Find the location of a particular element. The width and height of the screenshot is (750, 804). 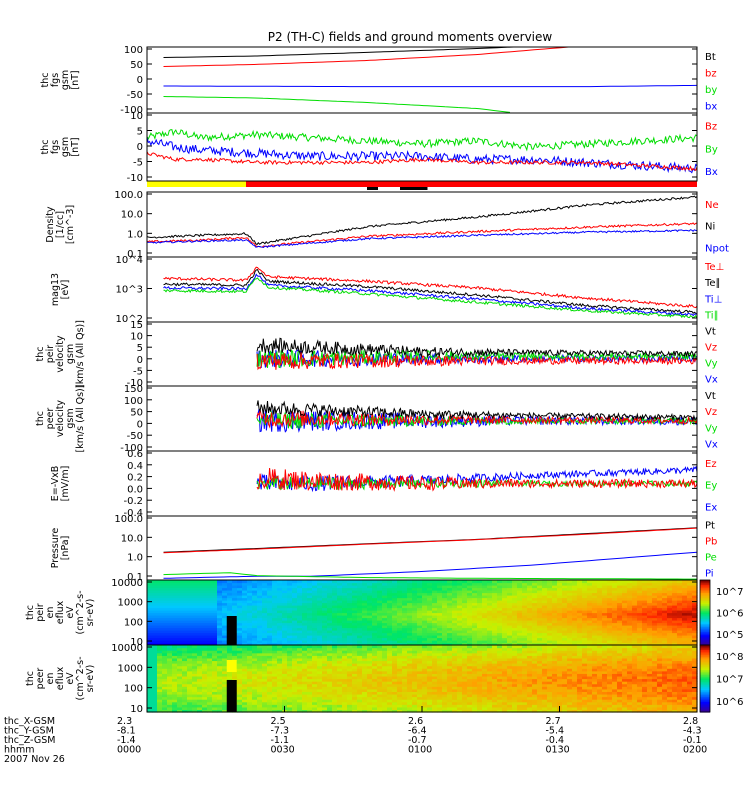

y-tick-label: 0.2 is located at coordinates (135, 478).